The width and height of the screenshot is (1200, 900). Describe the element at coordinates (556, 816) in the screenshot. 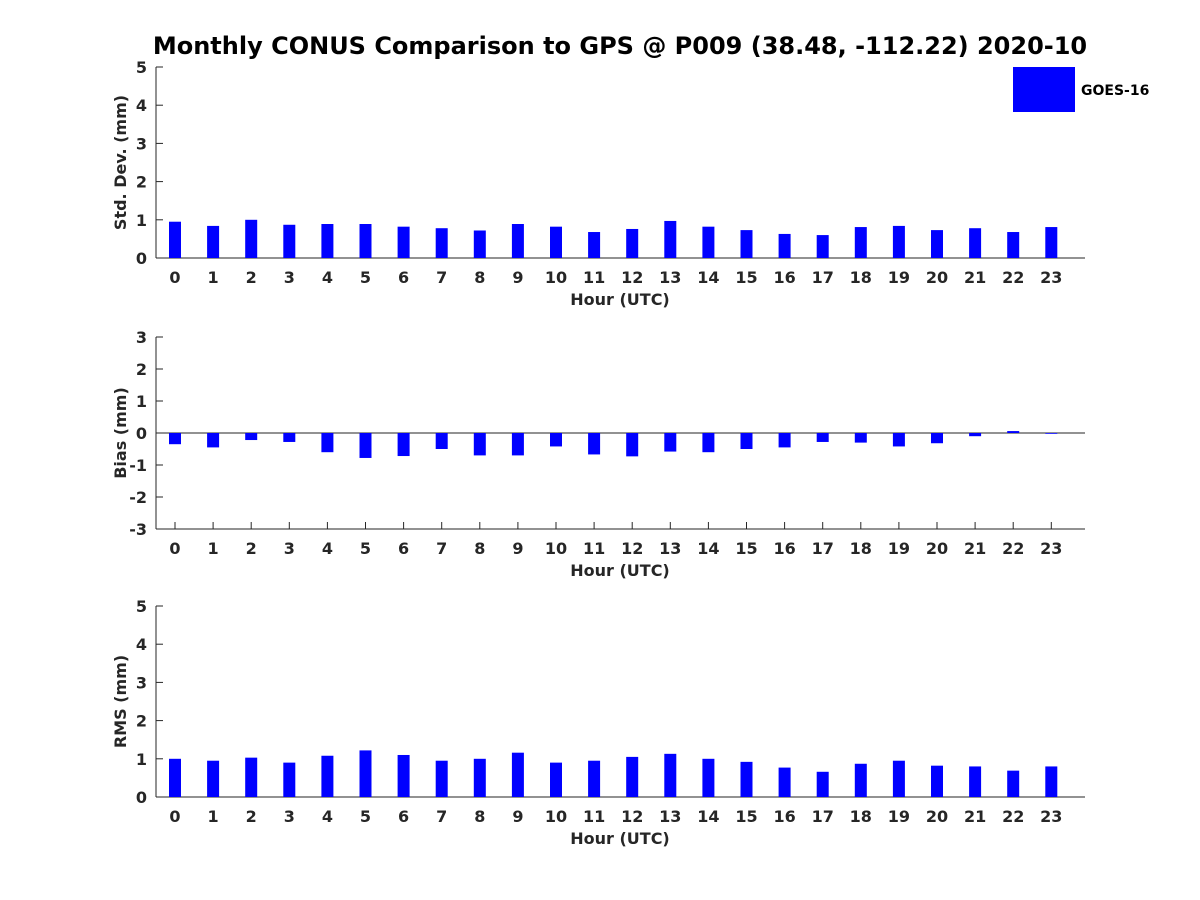

I see `x-tick-label: 10` at that location.